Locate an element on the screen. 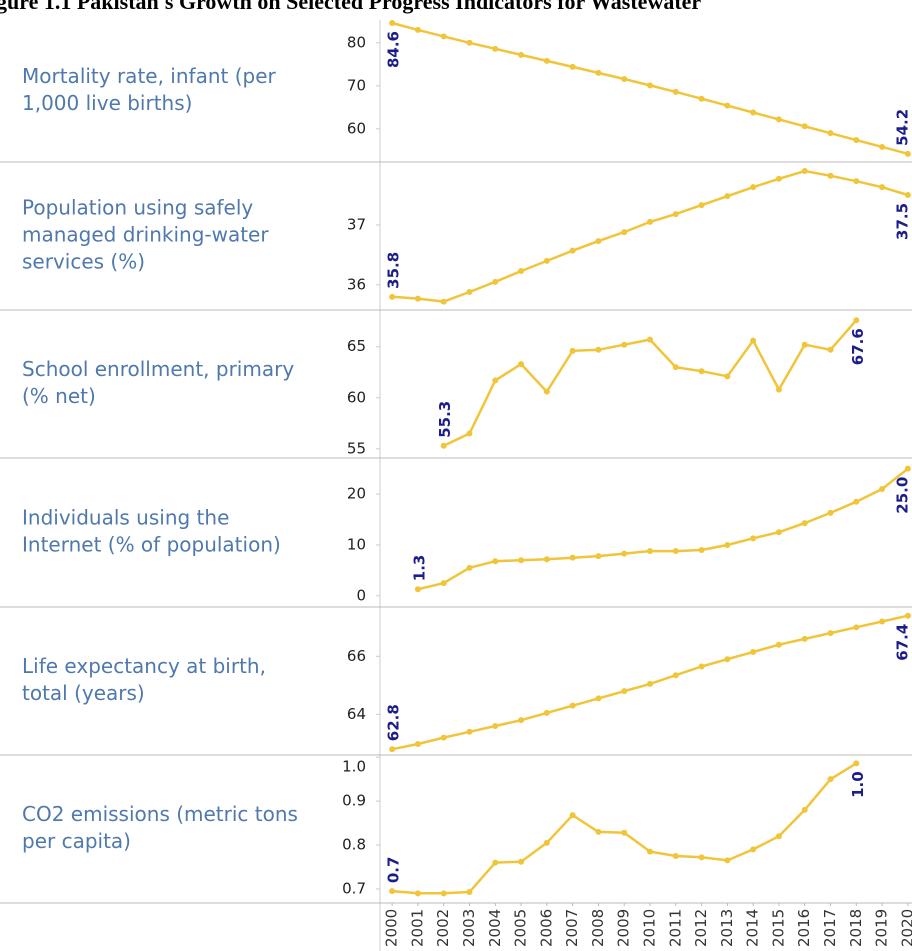 The image size is (912, 951). y-tick-label: 36 is located at coordinates (356, 284).